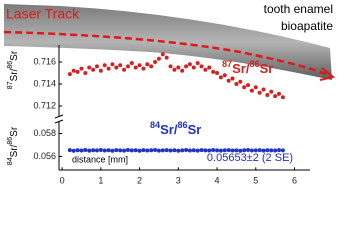 This screenshot has width=339, height=240. I want to click on annotation: 0.05653±2 (2 SE), so click(250, 158).